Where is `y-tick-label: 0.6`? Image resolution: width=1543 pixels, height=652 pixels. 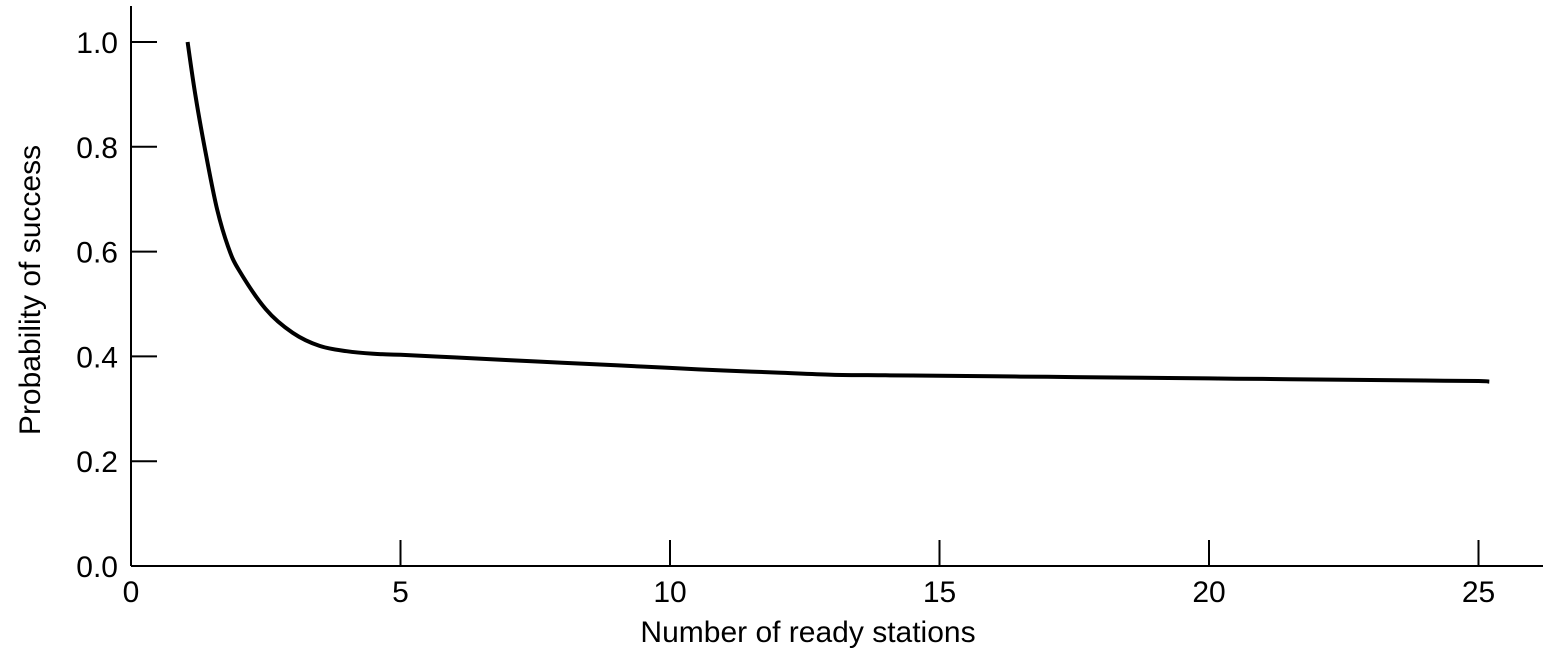 y-tick-label: 0.6 is located at coordinates (97, 253).